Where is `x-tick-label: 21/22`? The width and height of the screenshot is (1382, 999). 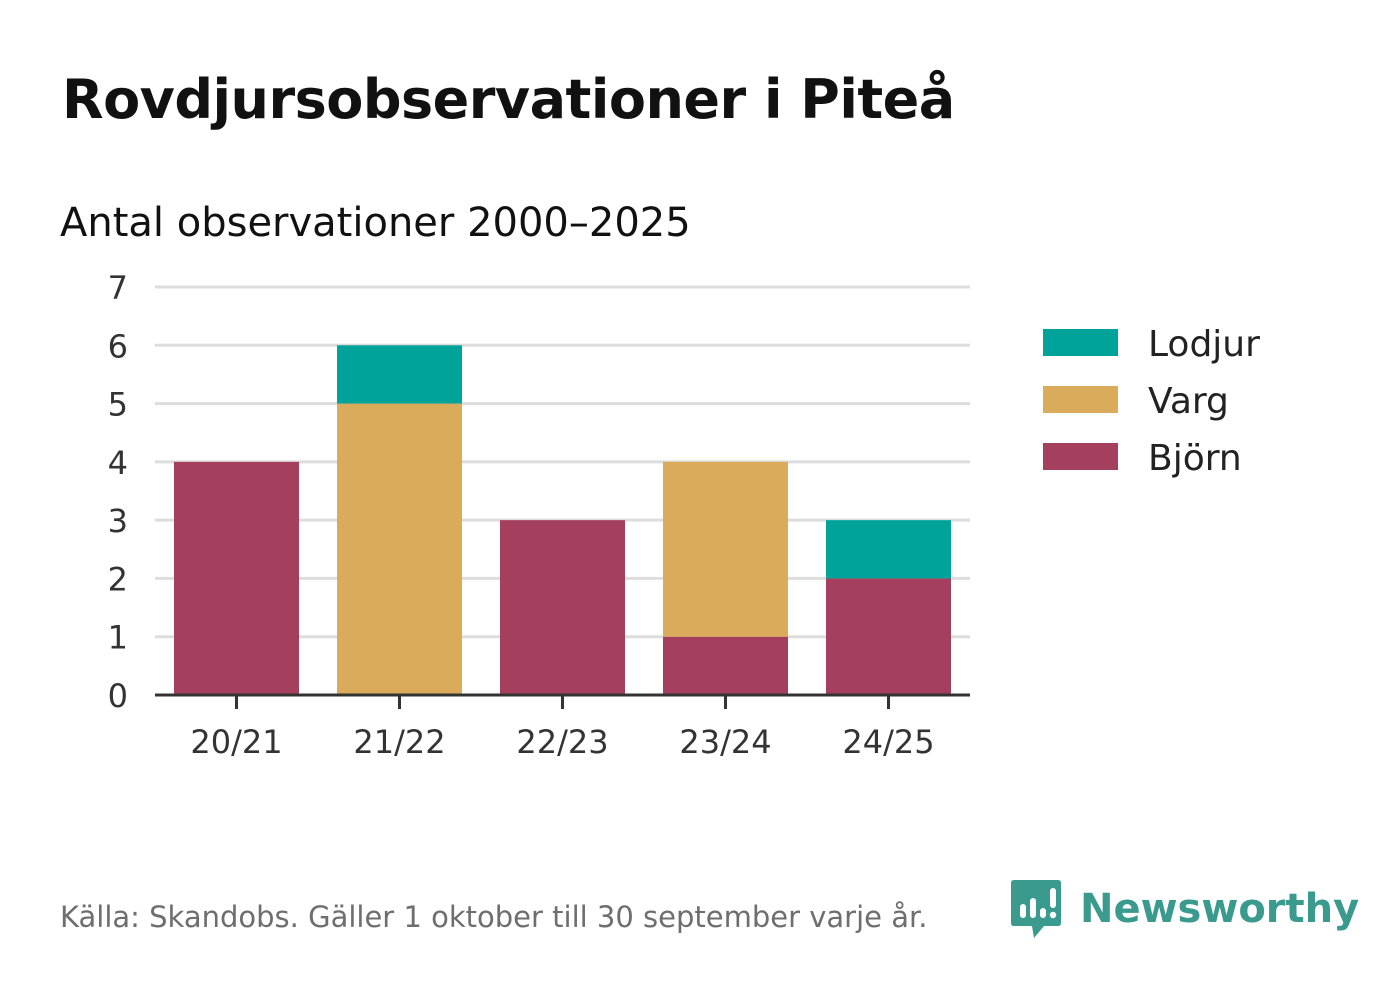
x-tick-label: 21/22 is located at coordinates (399, 742).